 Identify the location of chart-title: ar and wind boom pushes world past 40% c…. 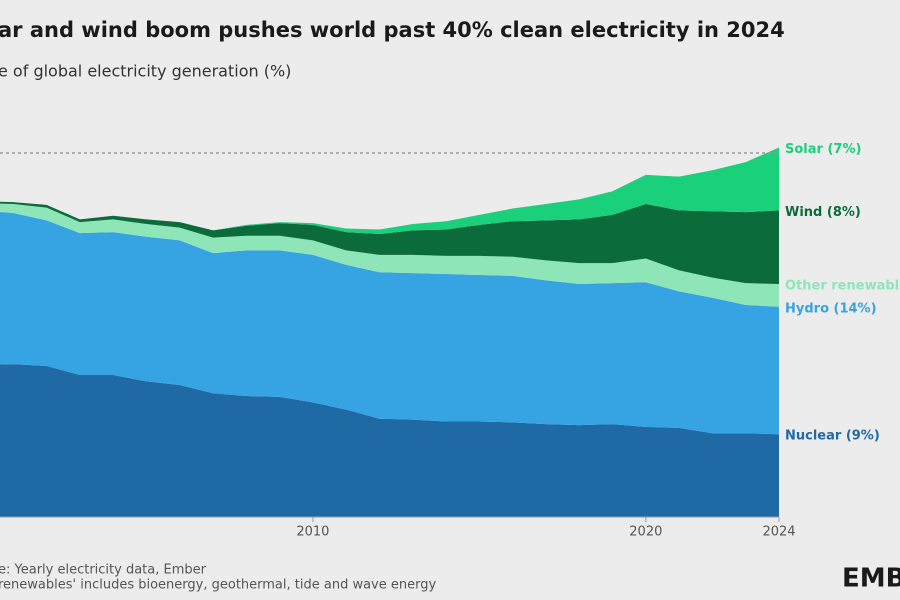
(392, 30).